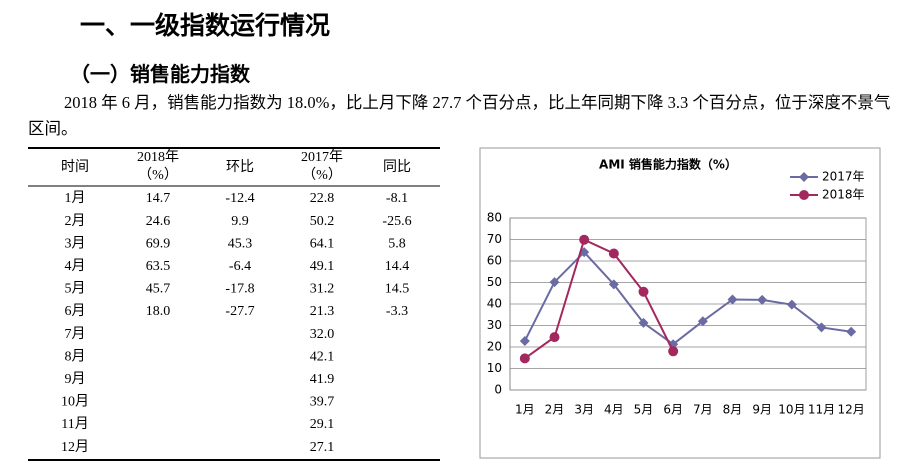  I want to click on table-cell: 24.6, so click(158, 221).